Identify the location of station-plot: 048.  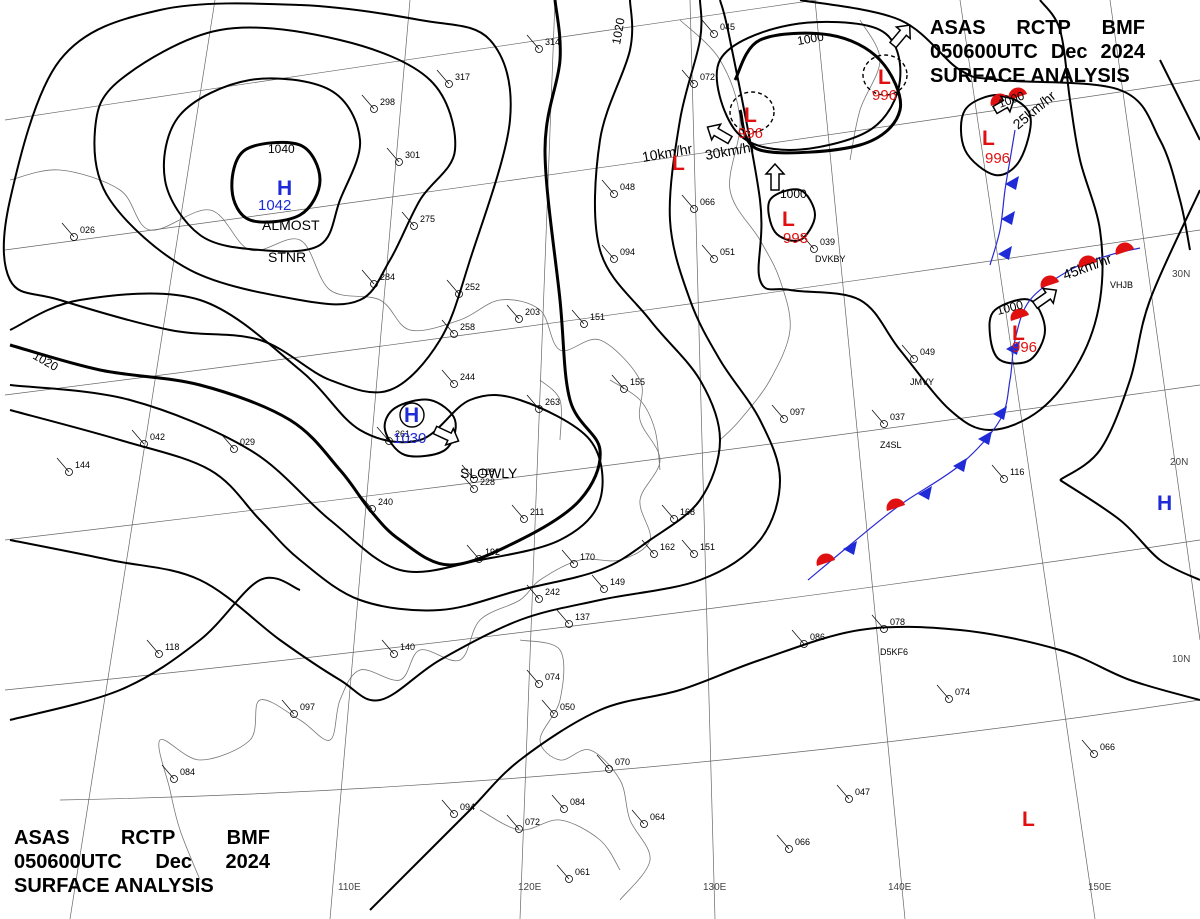
(618, 188).